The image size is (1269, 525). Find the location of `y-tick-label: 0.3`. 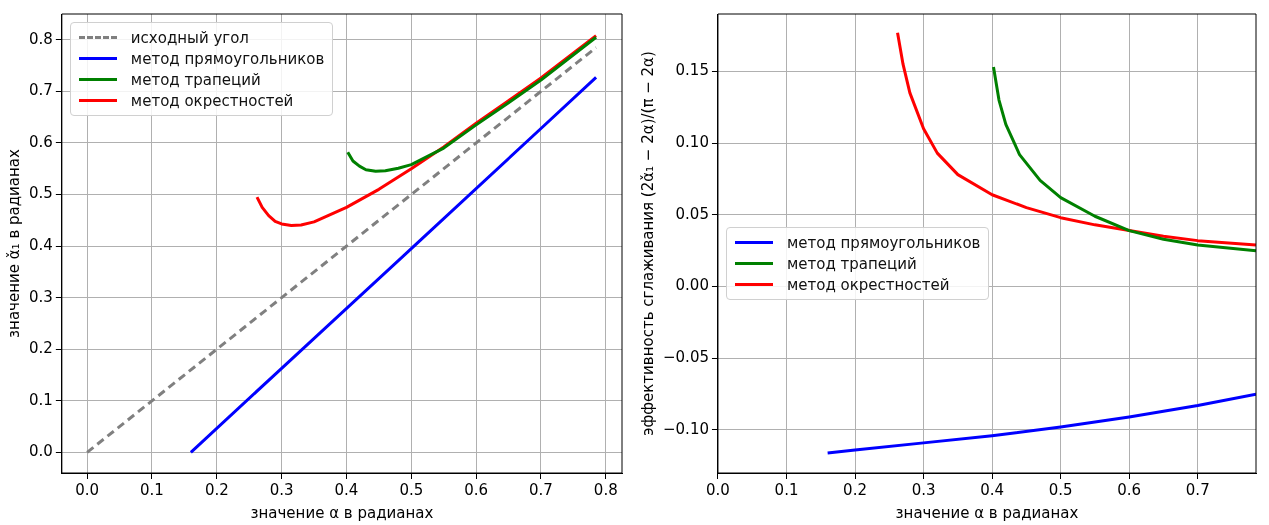

y-tick-label: 0.3 is located at coordinates (41, 296).